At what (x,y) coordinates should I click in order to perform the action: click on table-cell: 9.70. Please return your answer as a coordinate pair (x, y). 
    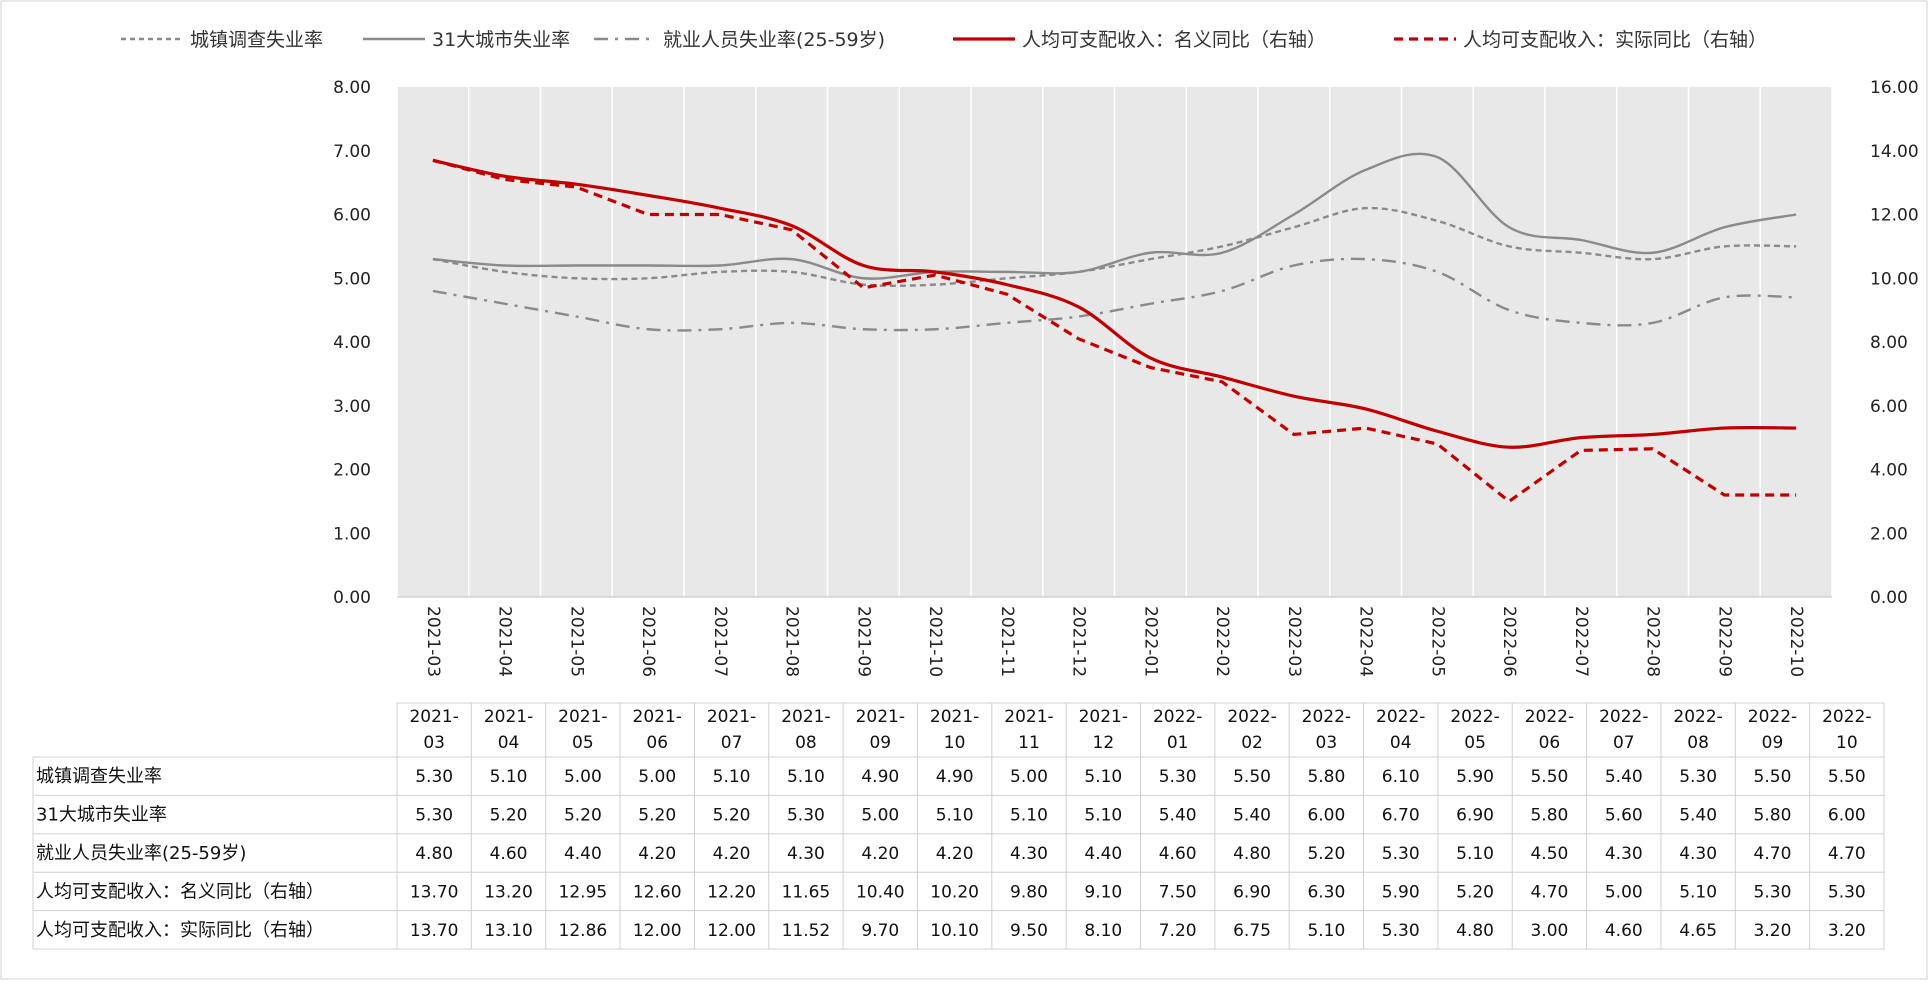
    Looking at the image, I should click on (880, 931).